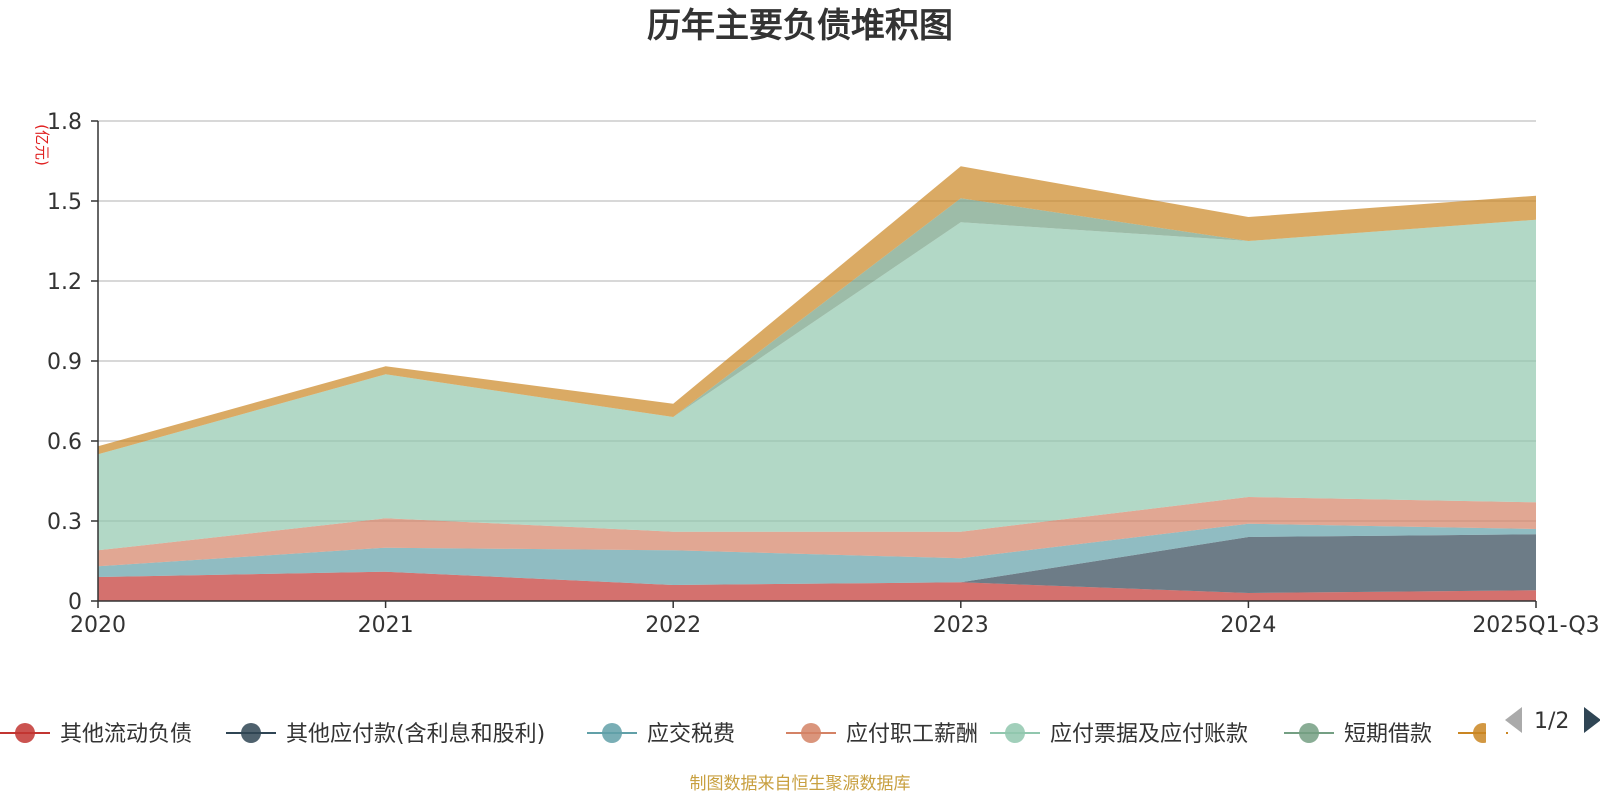 This screenshot has height=800, width=1600. I want to click on y-tick-label: 1.5, so click(64, 202).